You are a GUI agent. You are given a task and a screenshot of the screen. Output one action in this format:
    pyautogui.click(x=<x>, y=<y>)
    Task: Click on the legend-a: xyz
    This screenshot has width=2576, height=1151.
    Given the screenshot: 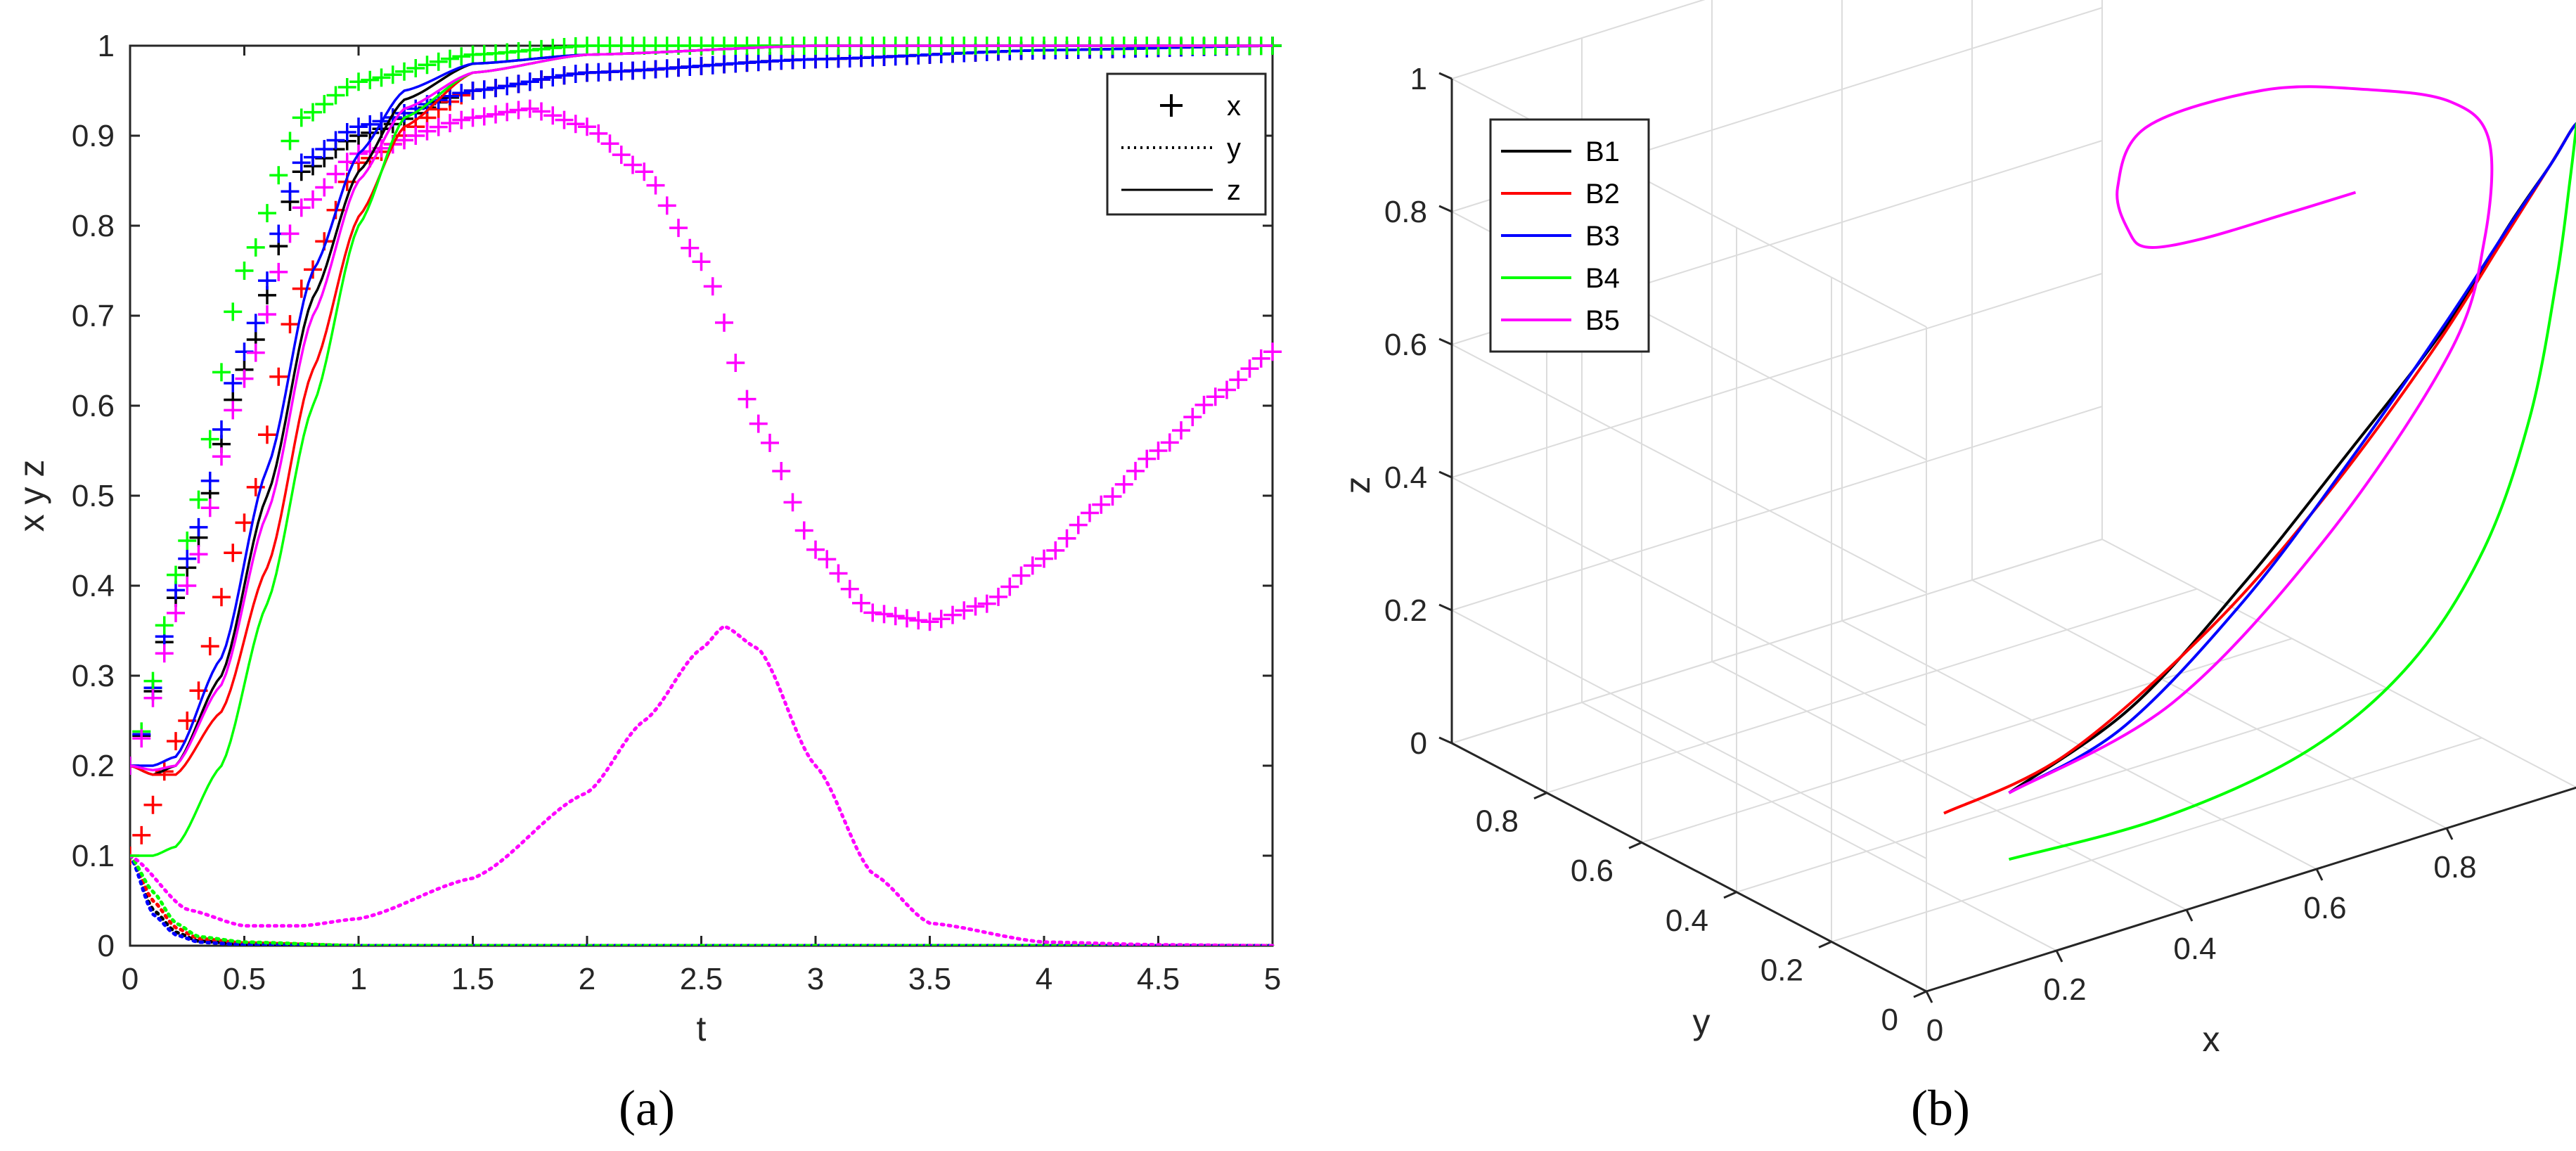 What is the action you would take?
    pyautogui.click(x=1186, y=144)
    